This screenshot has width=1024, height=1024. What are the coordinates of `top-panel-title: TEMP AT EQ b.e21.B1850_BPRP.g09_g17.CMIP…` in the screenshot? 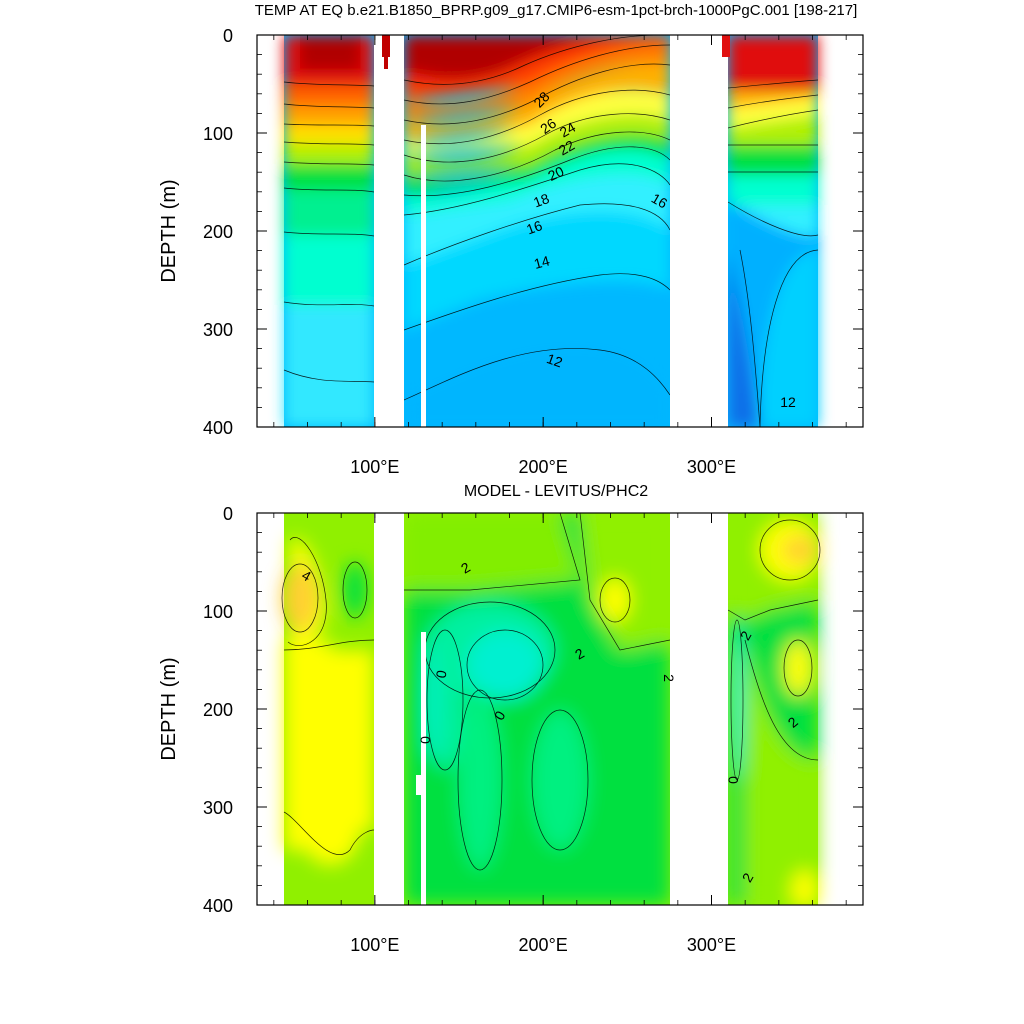 It's located at (556, 10).